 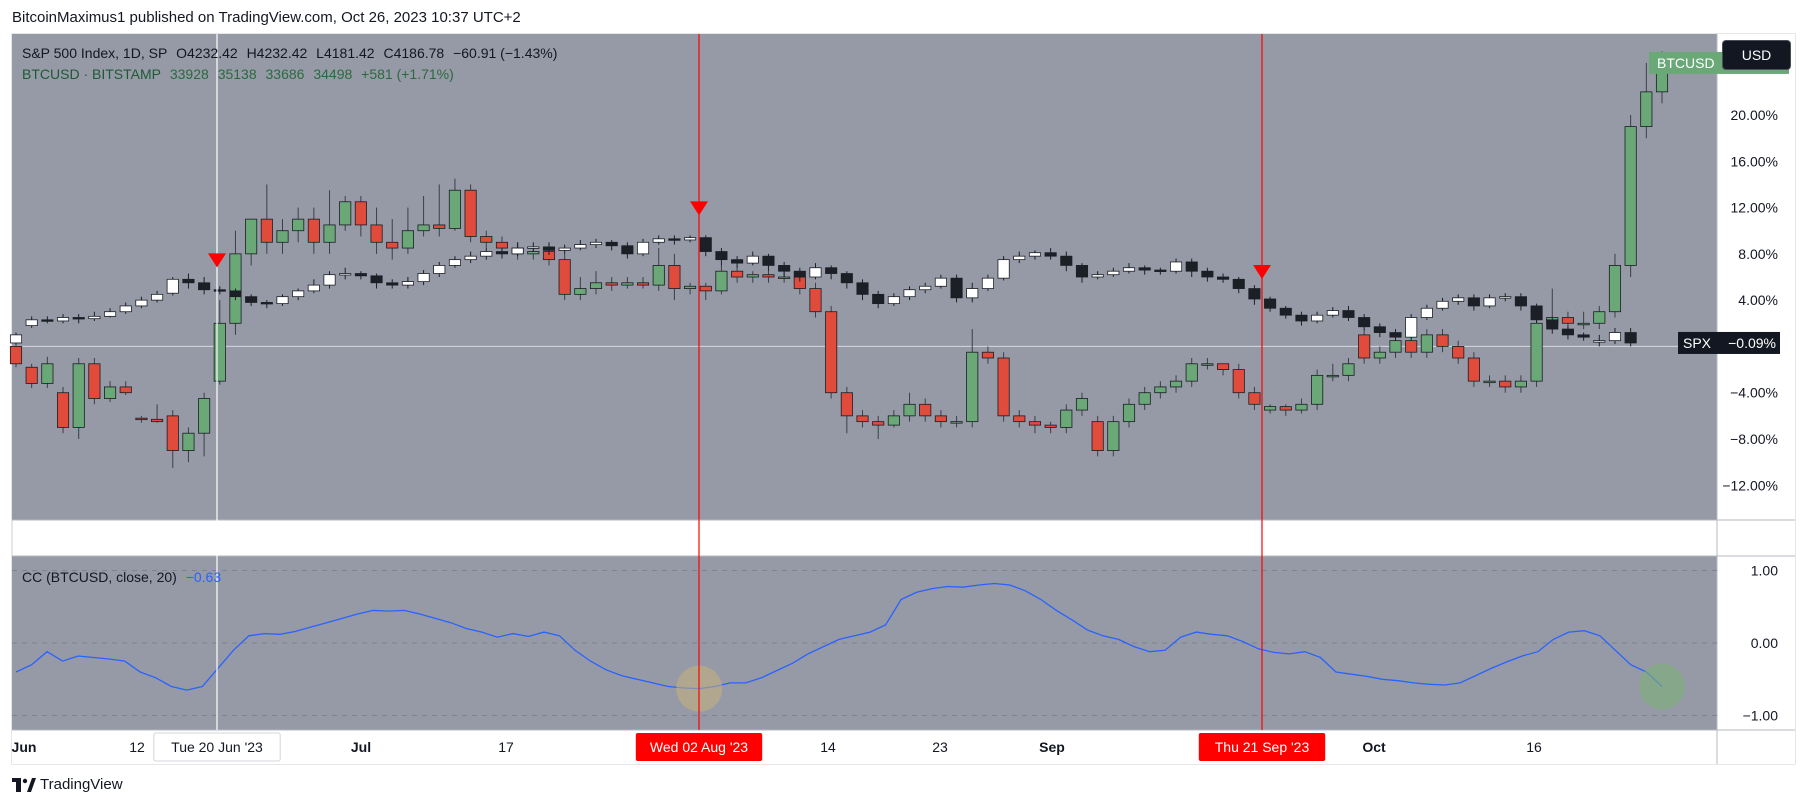 What do you see at coordinates (1756, 399) in the screenshot?
I see `price-axis-bg` at bounding box center [1756, 399].